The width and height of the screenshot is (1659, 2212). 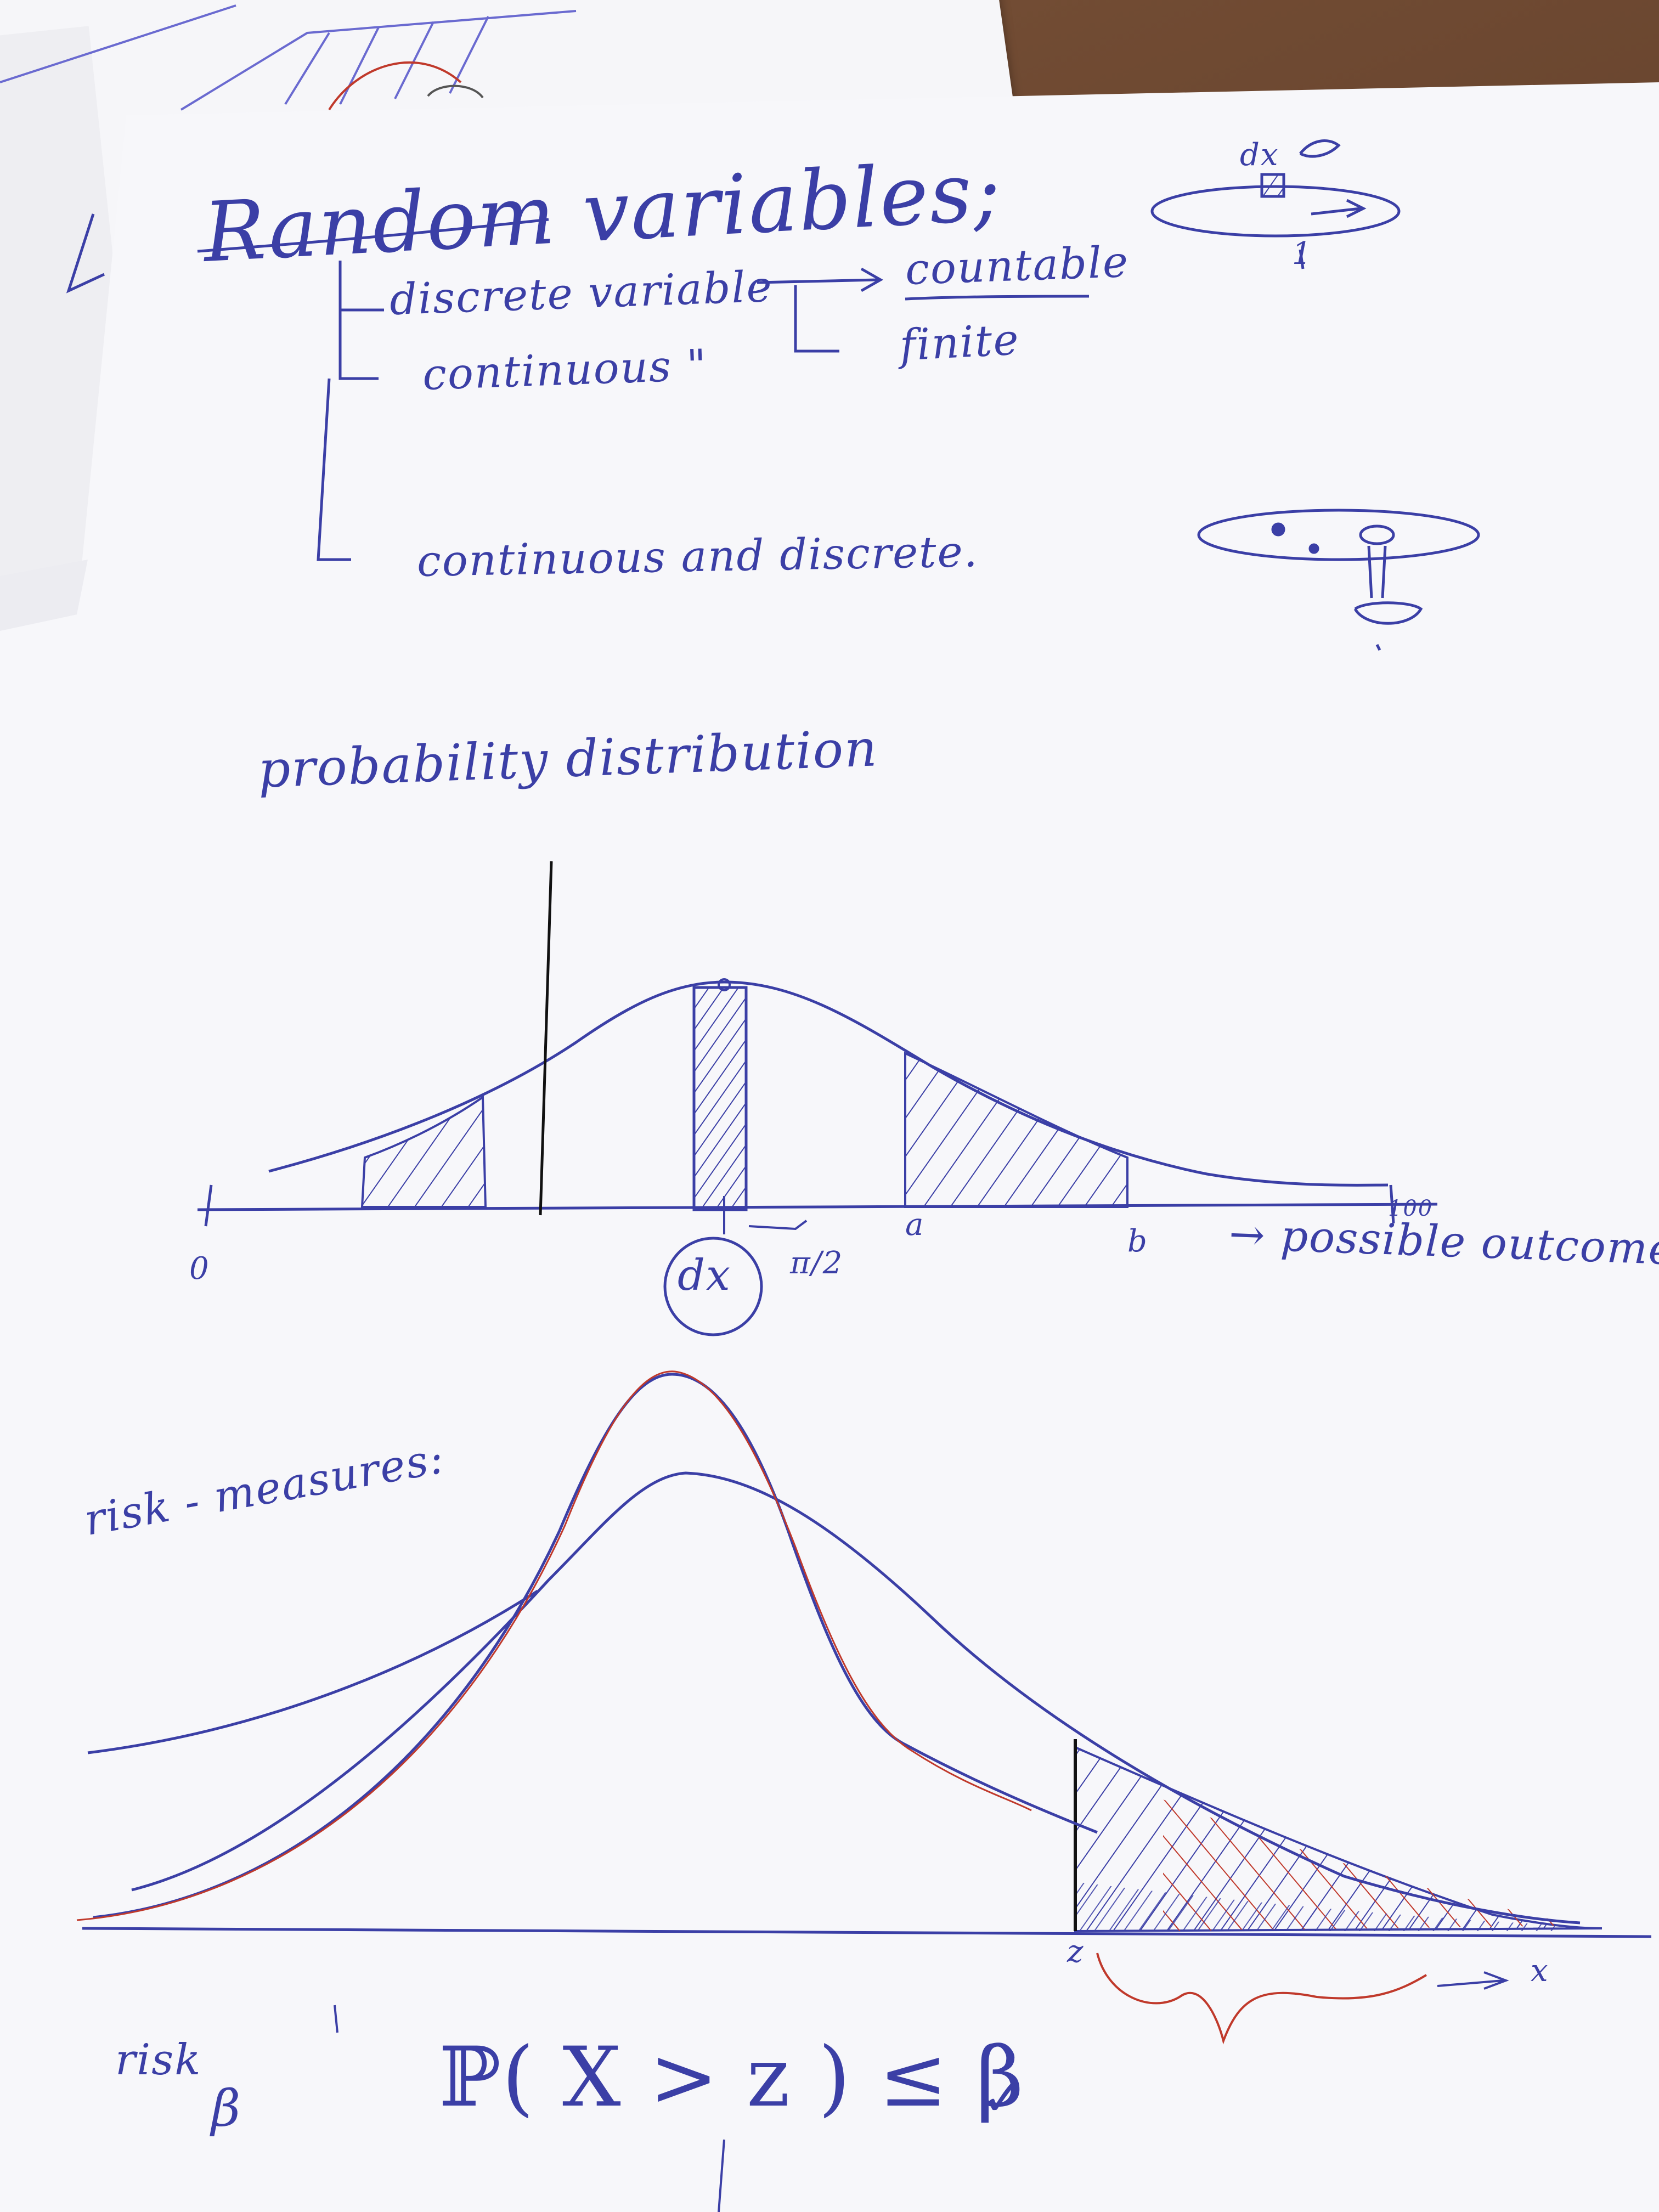 I want to click on axis-zero-label: 0, so click(x=199, y=1269).